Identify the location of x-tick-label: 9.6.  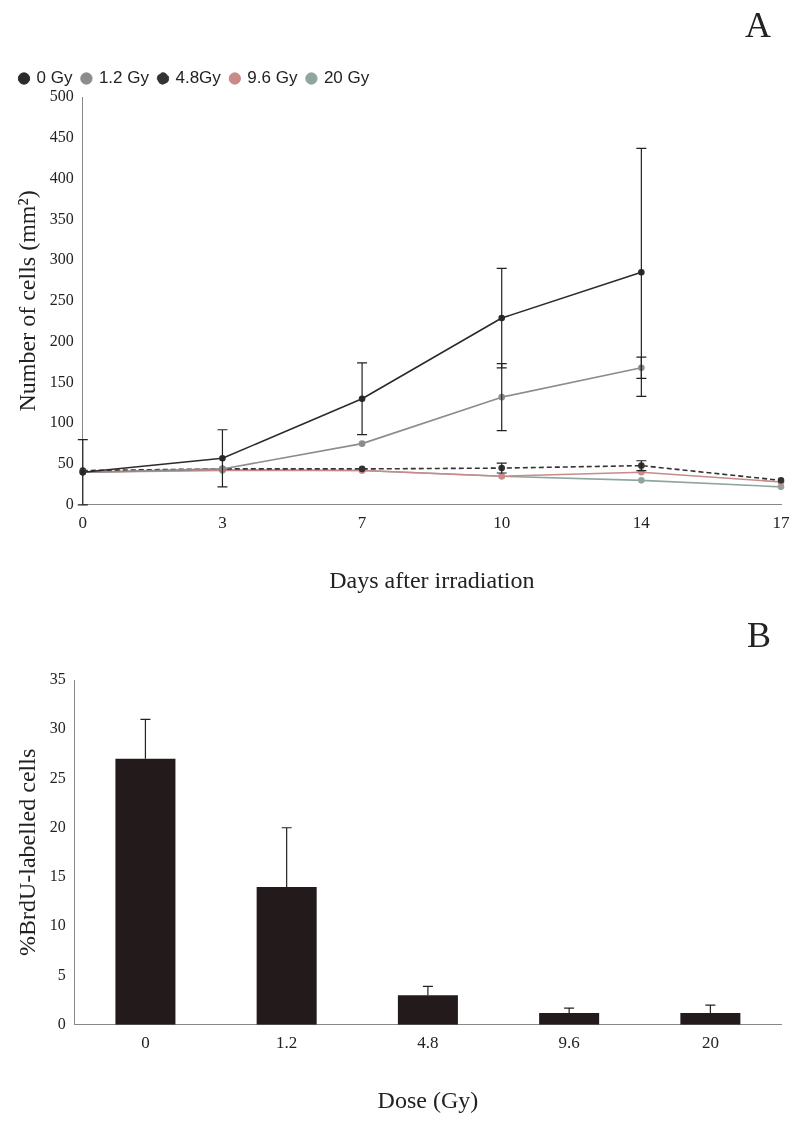
(569, 1043).